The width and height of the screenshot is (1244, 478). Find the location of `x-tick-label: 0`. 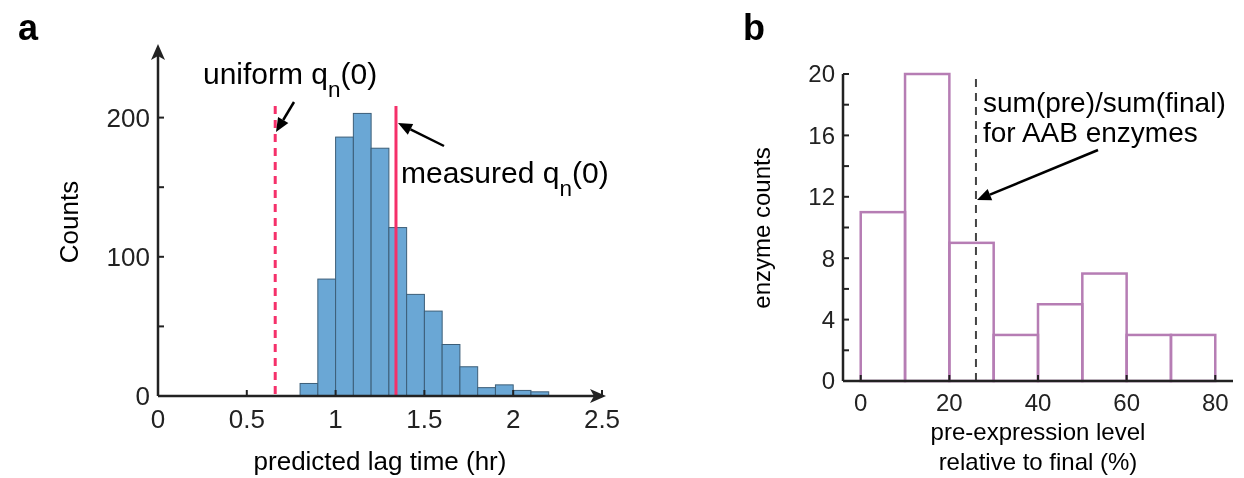

x-tick-label: 0 is located at coordinates (861, 402).